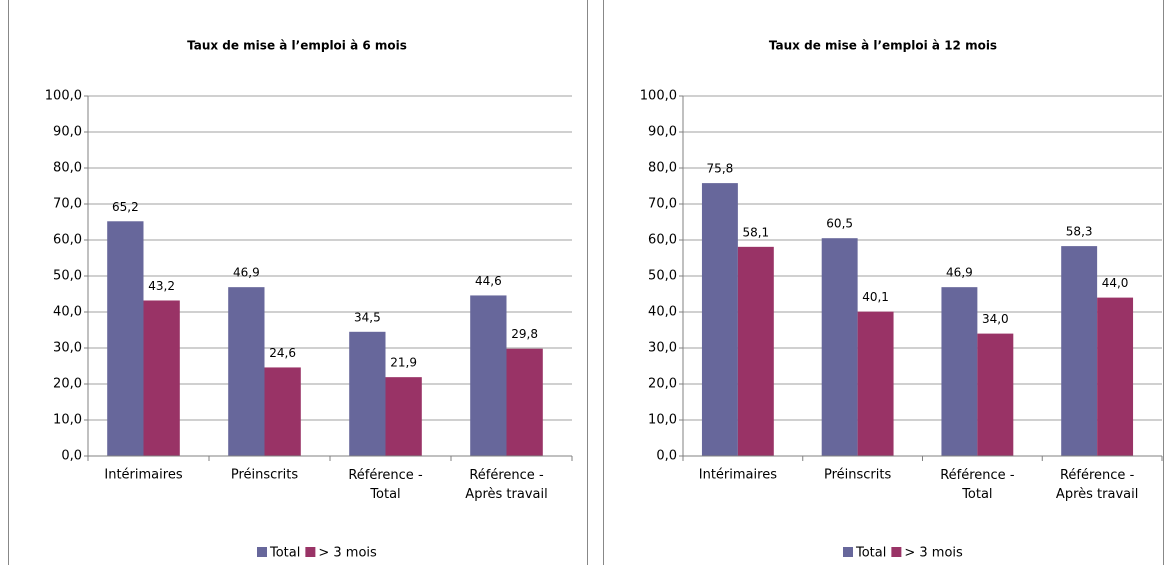 The width and height of the screenshot is (1169, 565). I want to click on chart-title: Taux de mise à l’emploi à 12 mois, so click(883, 46).